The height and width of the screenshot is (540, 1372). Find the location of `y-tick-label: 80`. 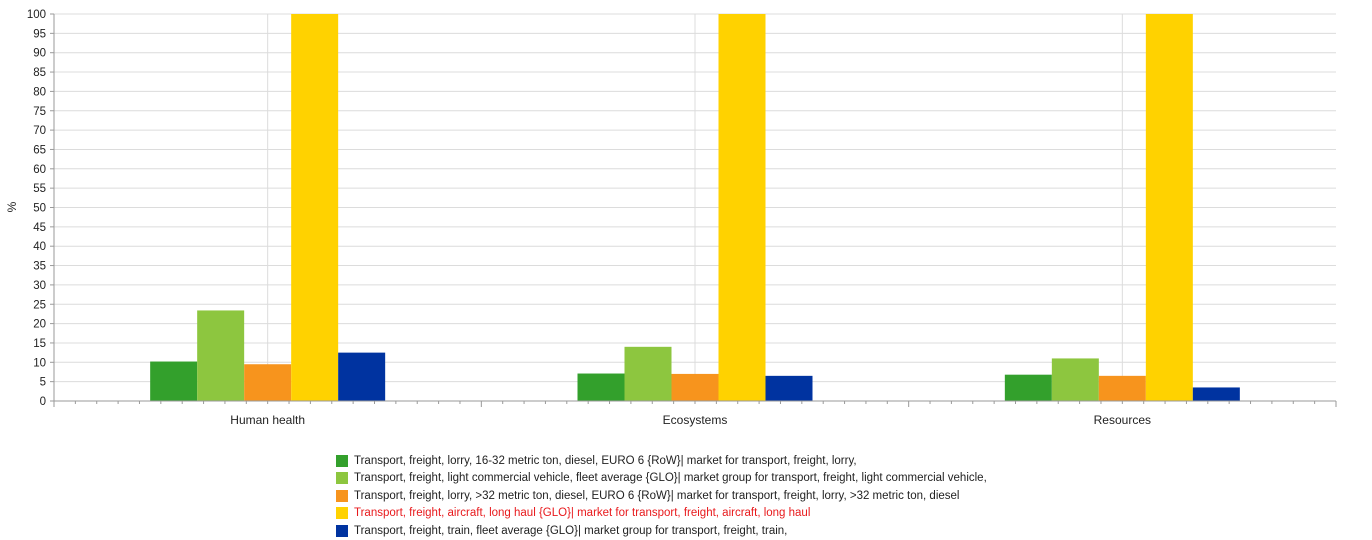

y-tick-label: 80 is located at coordinates (39, 92).